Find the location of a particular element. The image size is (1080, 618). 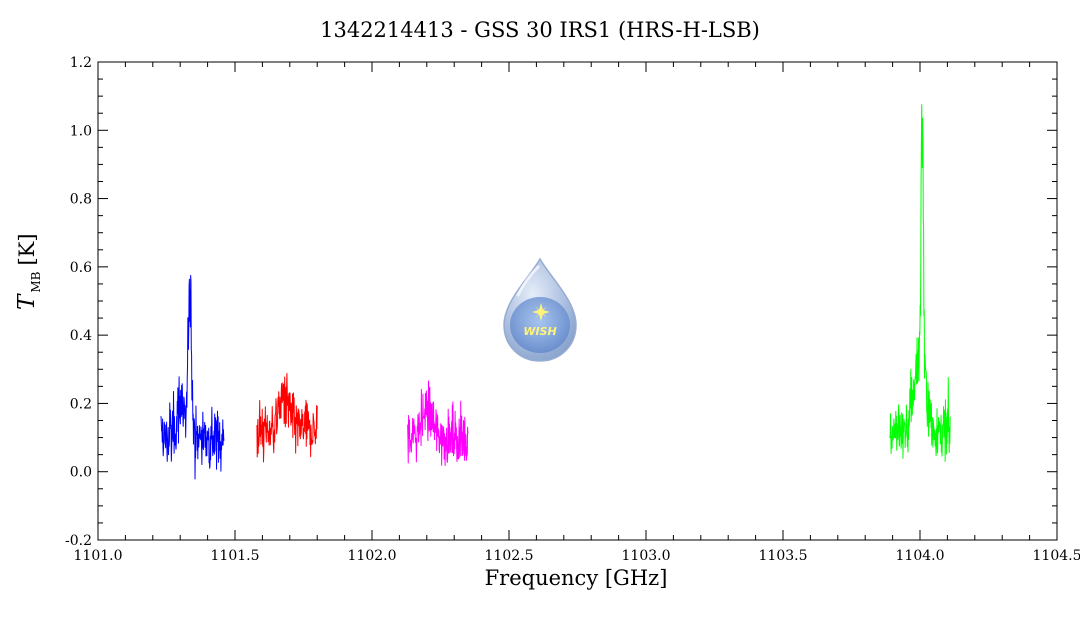

y-tick-label: 0.4 is located at coordinates (81, 336).